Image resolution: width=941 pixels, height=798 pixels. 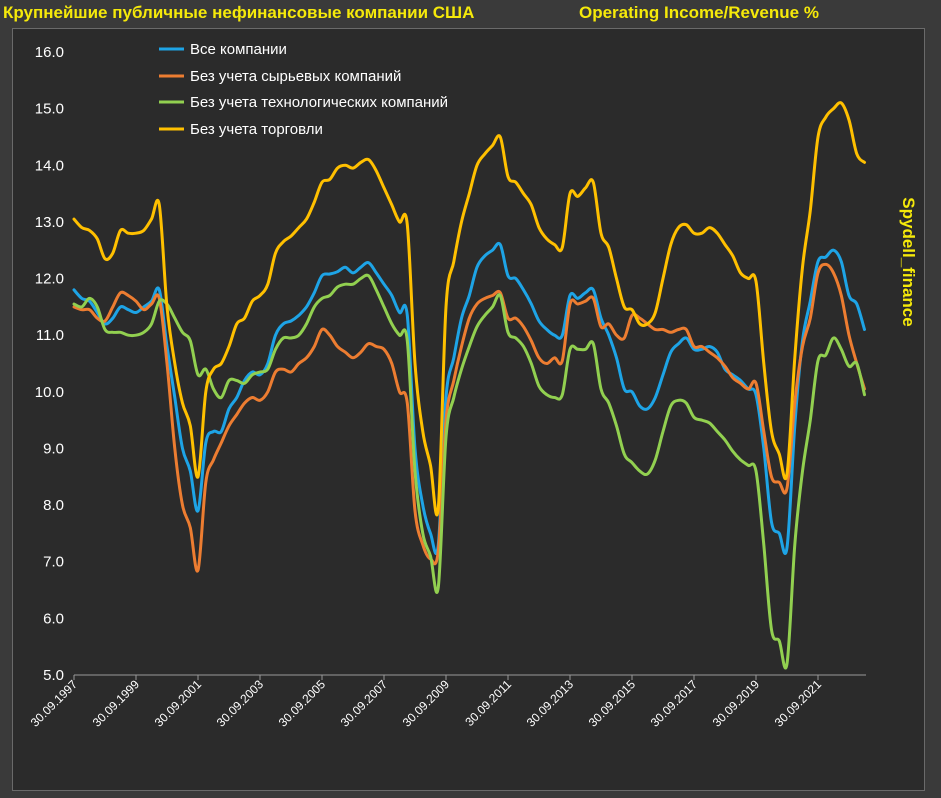 I want to click on x-tick-label: 30.09.2001, so click(x=178, y=703).